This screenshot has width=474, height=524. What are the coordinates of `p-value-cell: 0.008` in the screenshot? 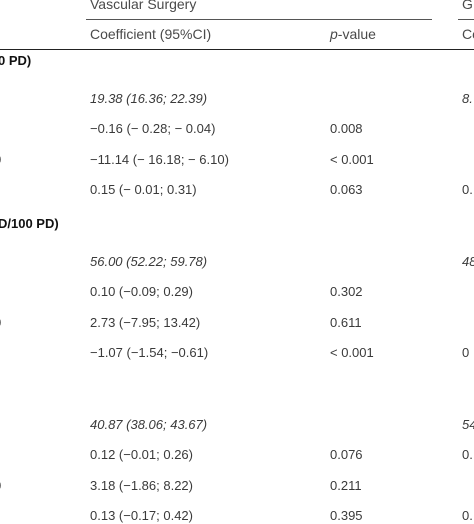 It's located at (346, 128).